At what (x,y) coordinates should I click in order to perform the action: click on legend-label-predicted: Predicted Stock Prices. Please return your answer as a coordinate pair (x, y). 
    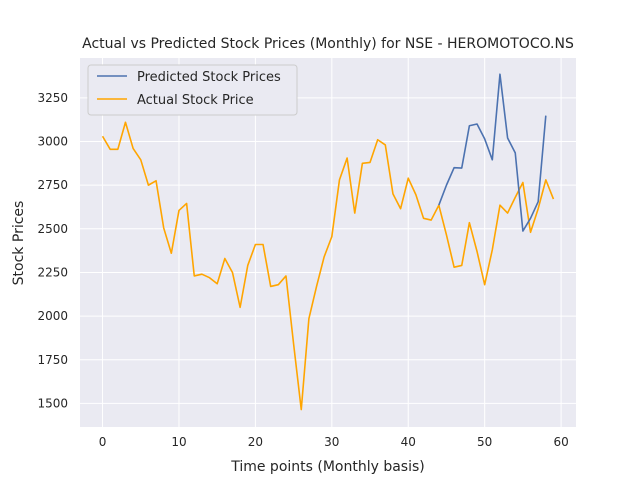
    Looking at the image, I should click on (209, 77).